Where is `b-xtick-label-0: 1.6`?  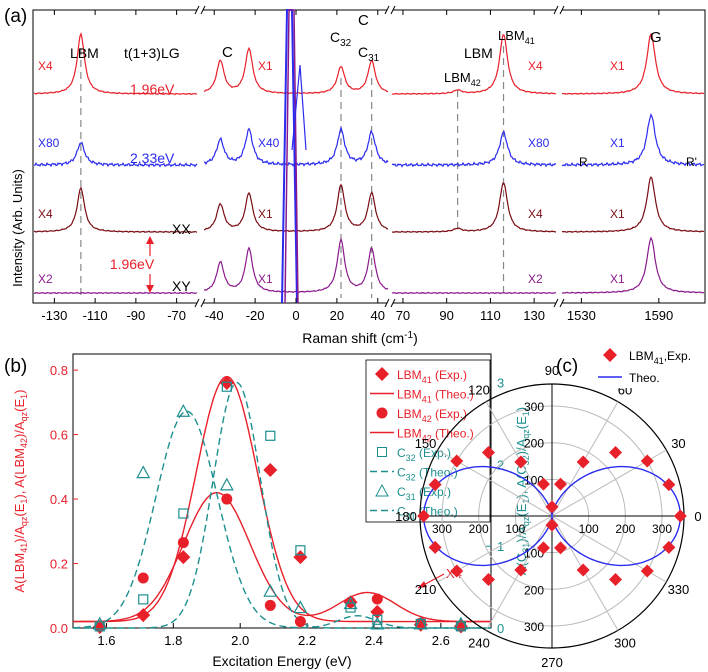 b-xtick-label-0: 1.6 is located at coordinates (106, 640).